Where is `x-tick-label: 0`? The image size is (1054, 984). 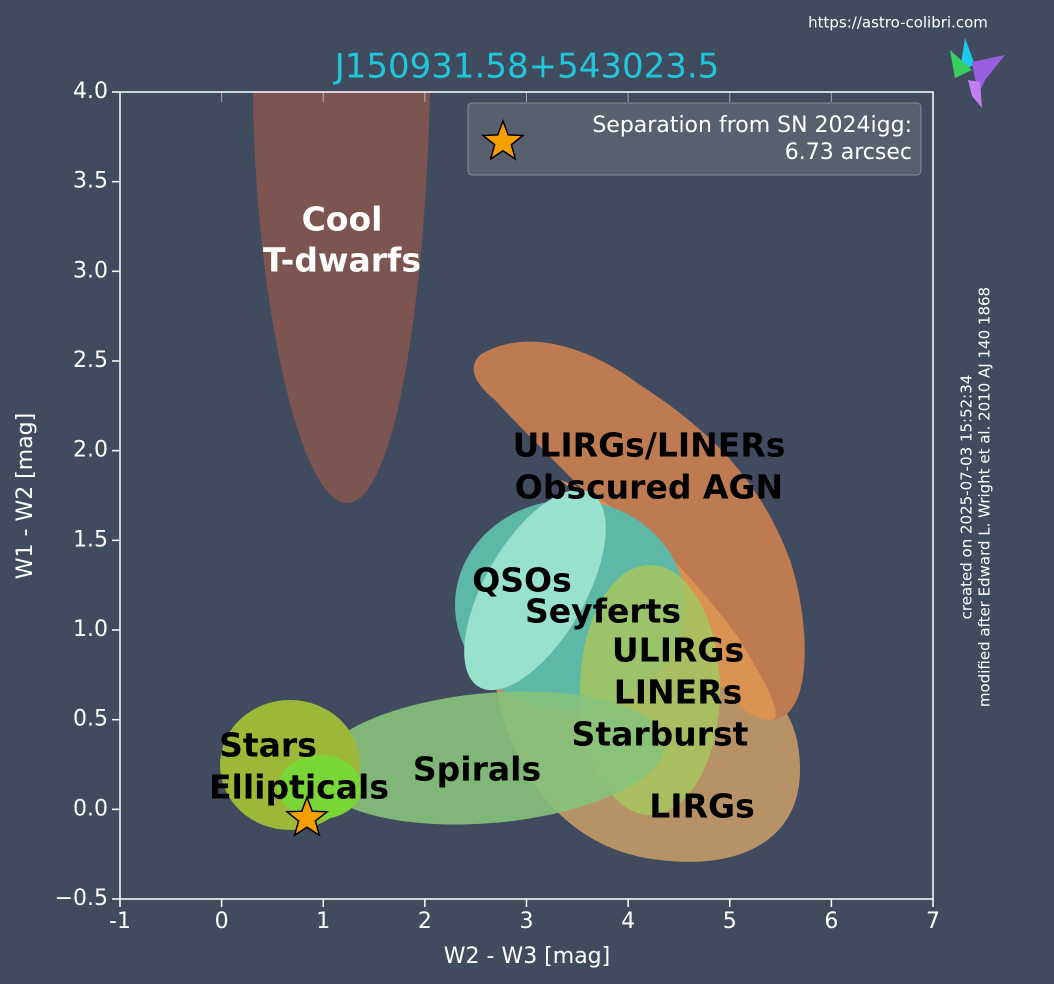 x-tick-label: 0 is located at coordinates (222, 921).